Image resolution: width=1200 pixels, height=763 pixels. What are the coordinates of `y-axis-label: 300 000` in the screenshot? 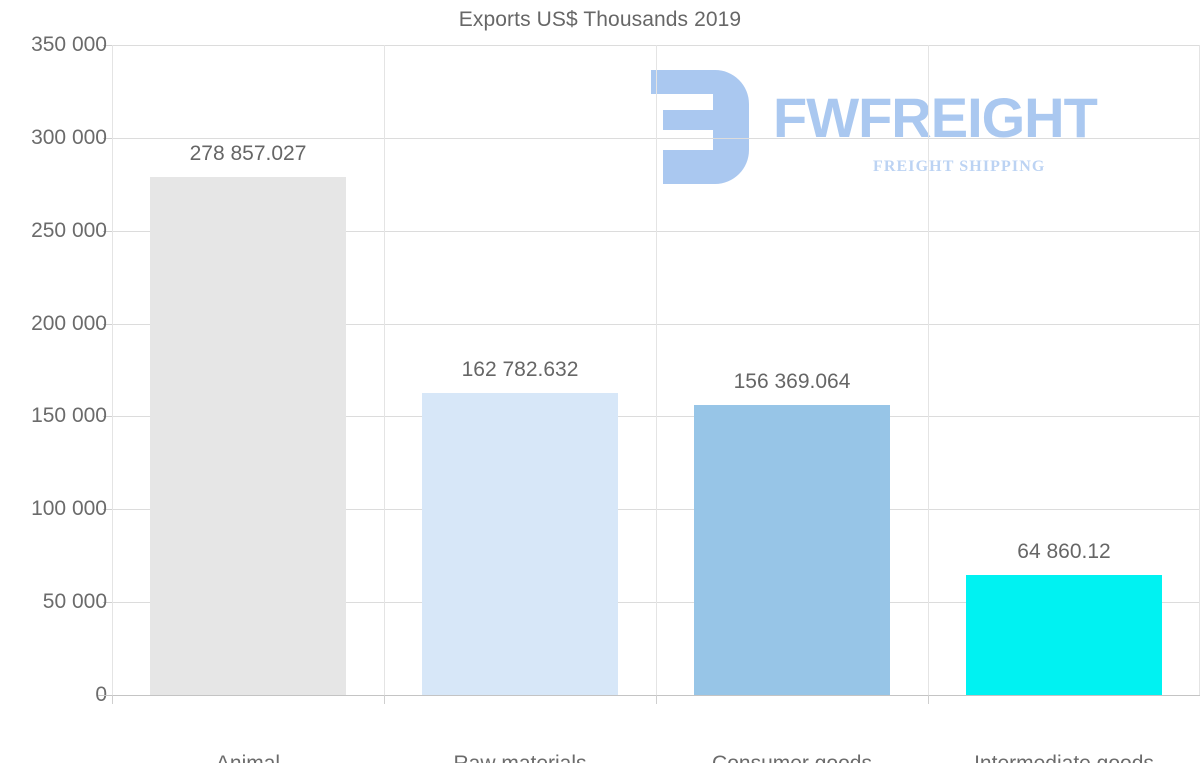 It's located at (69, 137).